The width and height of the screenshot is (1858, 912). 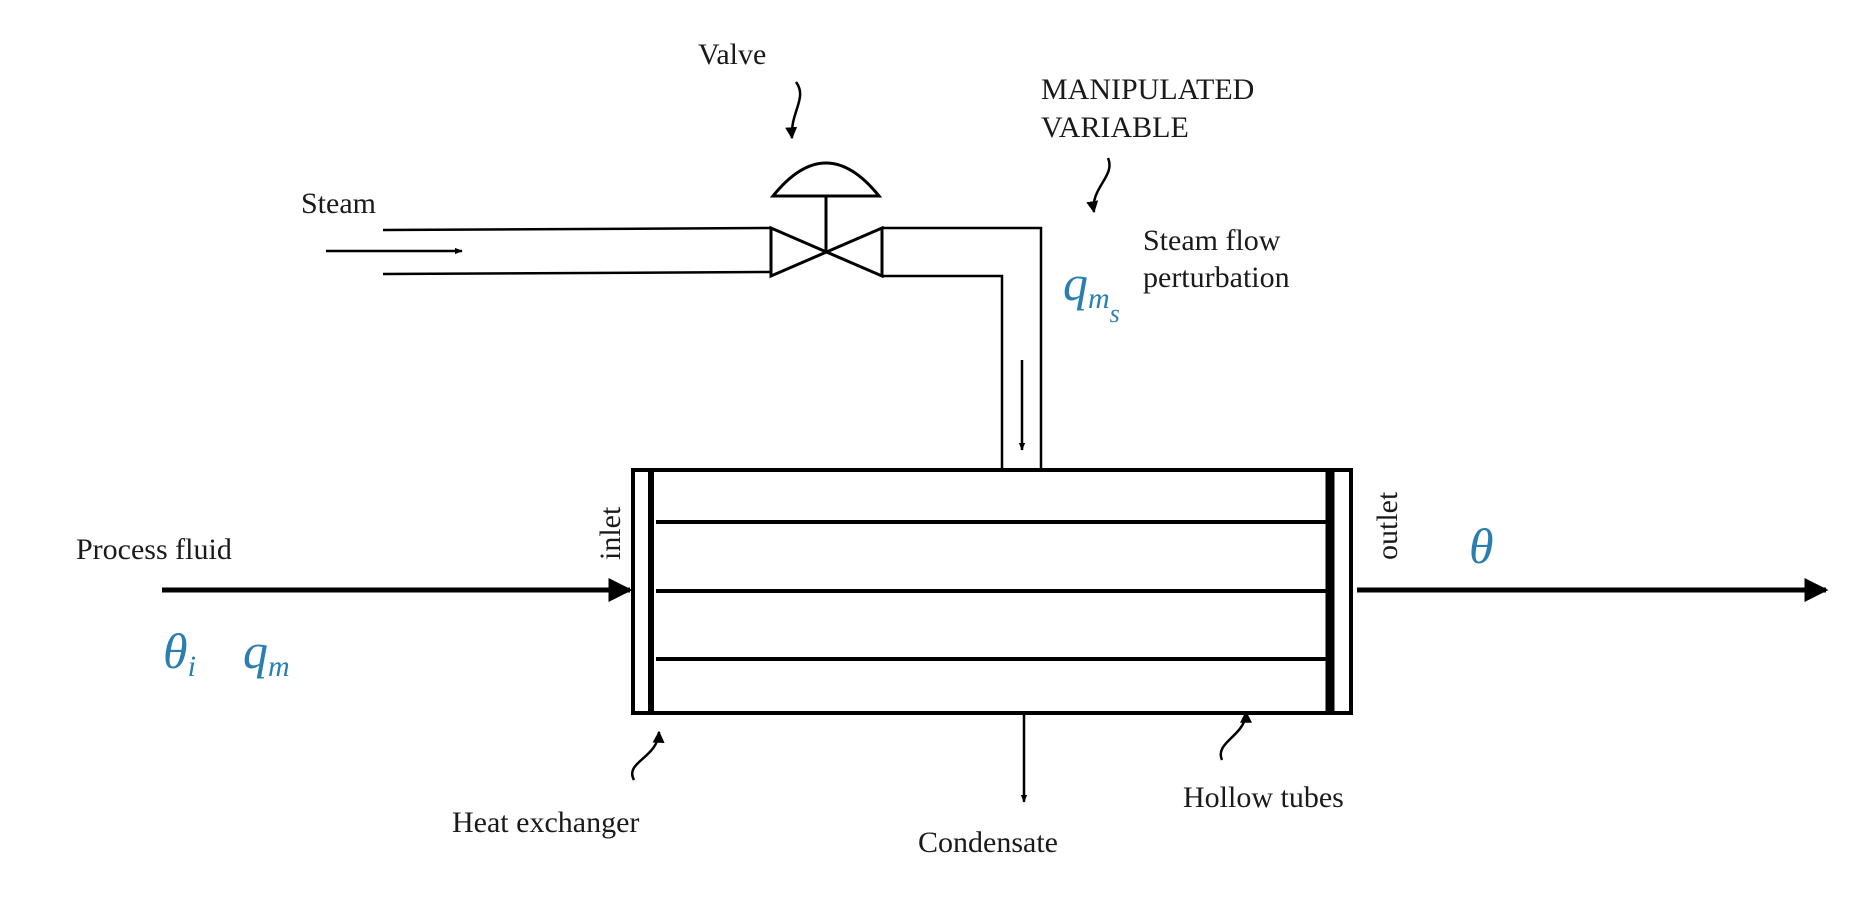 I want to click on inlet-temperature-theta: θ, so click(x=175, y=651).